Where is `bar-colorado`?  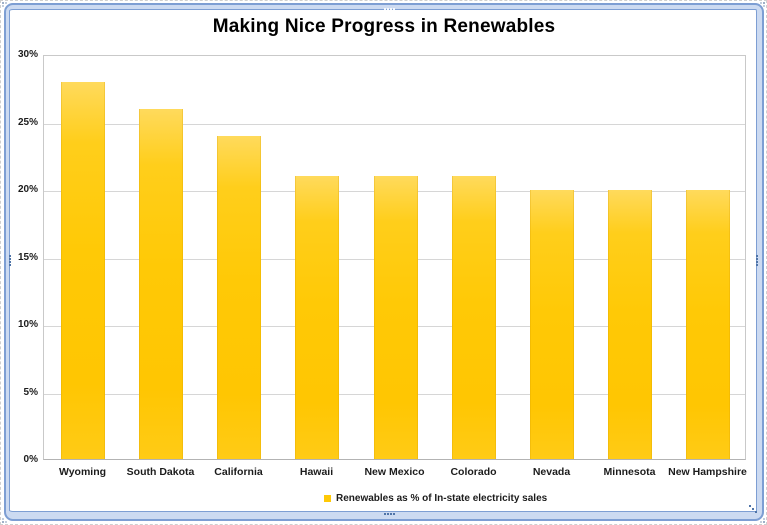 bar-colorado is located at coordinates (474, 317).